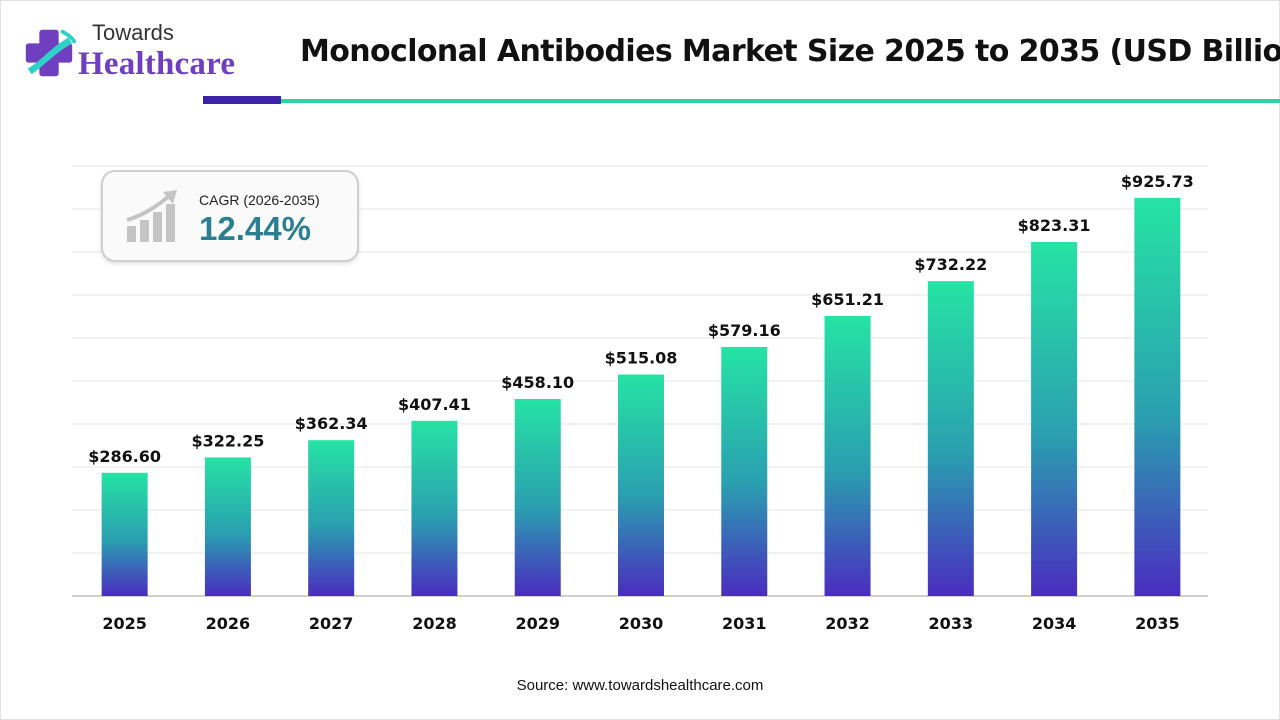 This screenshot has width=1280, height=720. Describe the element at coordinates (847, 455) in the screenshot. I see `bar-2032` at that location.